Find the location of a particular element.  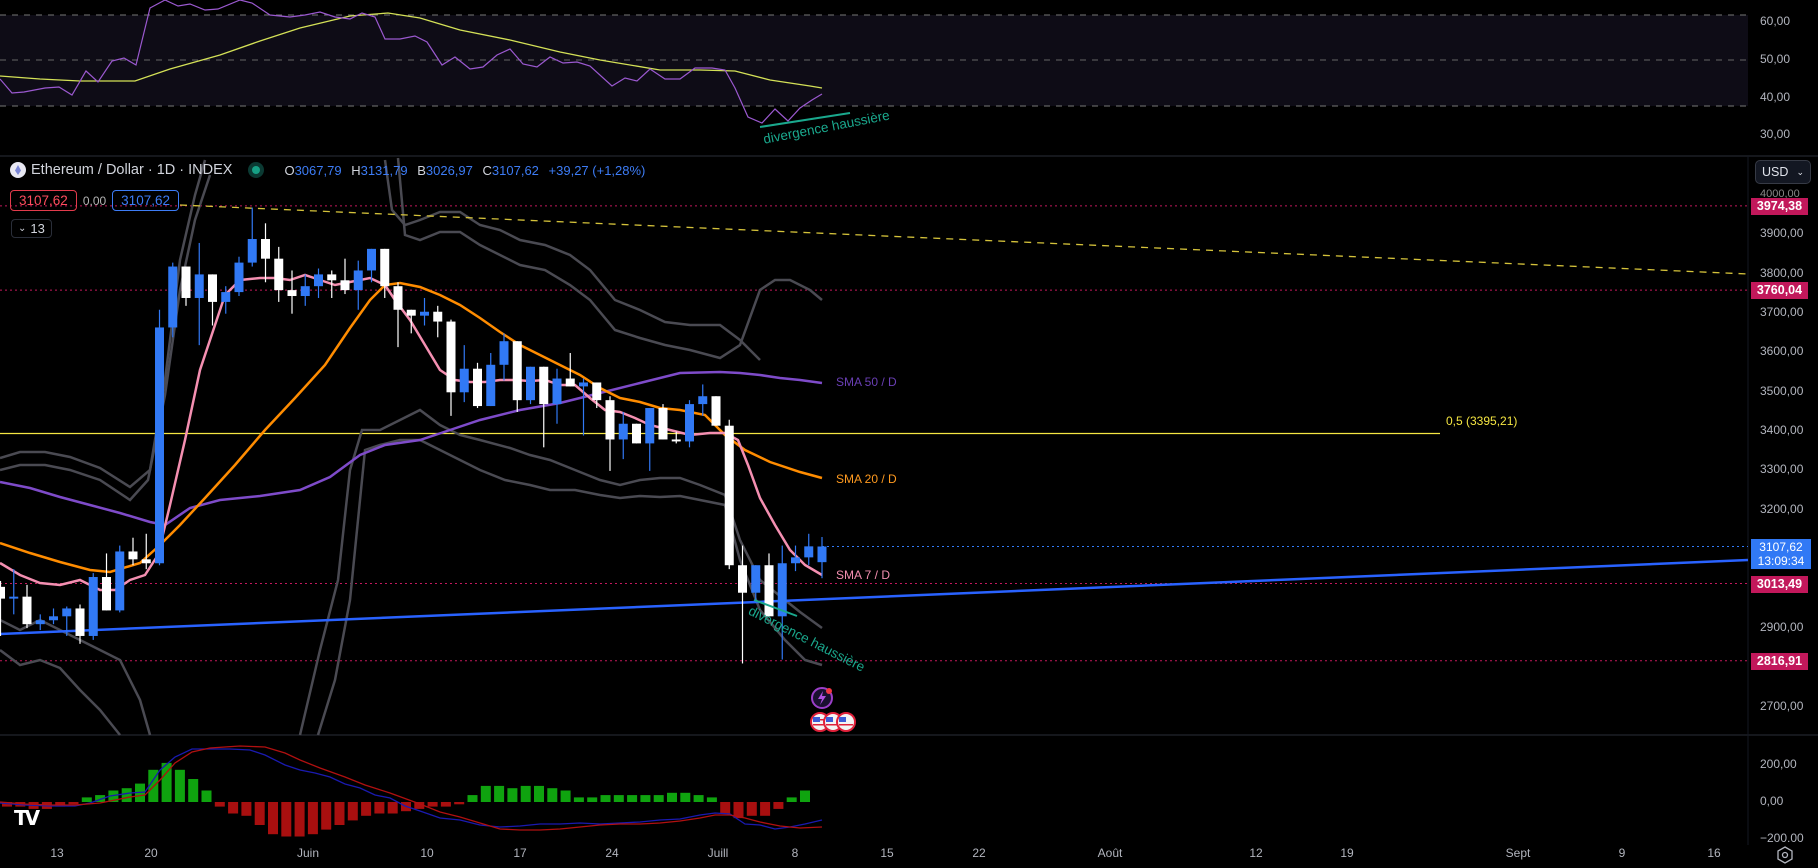

time-axis-label: 13 is located at coordinates (57, 853).